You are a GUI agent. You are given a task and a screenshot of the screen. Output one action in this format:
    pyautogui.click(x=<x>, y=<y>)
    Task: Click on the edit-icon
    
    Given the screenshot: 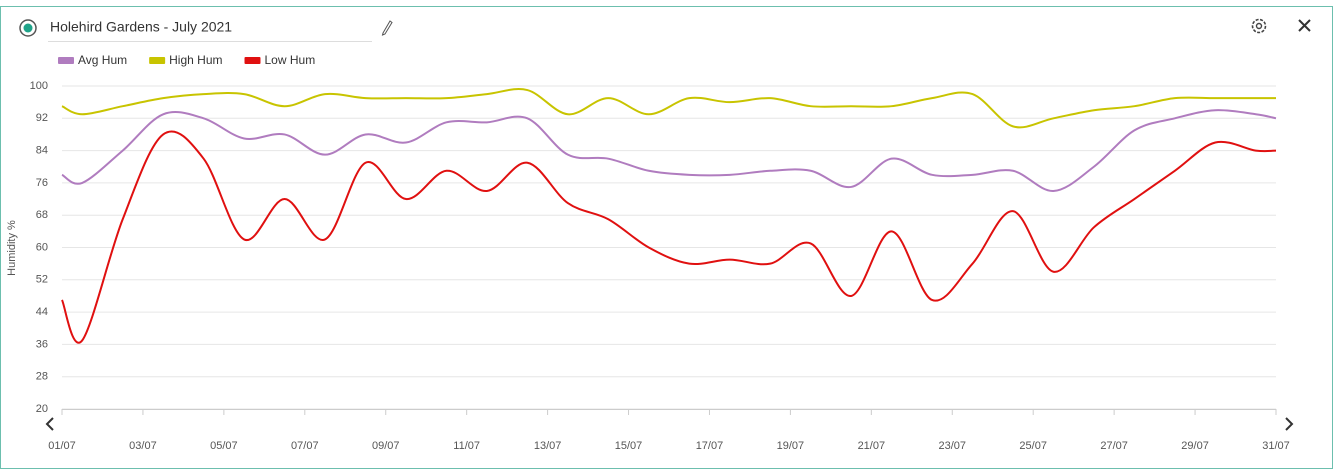 What is the action you would take?
    pyautogui.click(x=387, y=28)
    